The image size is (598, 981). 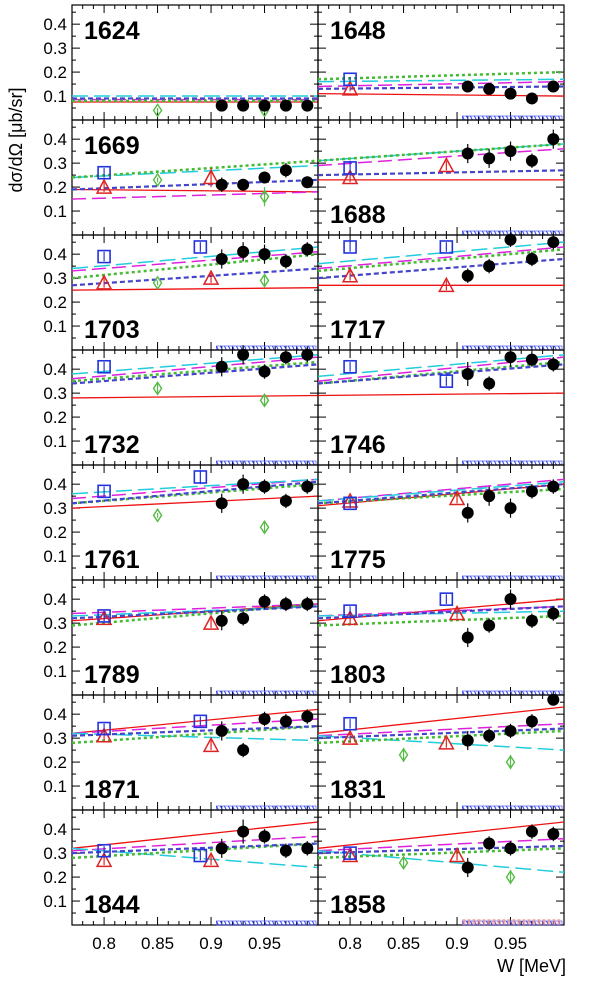 I want to click on panel-1831: 1831, so click(x=441, y=752).